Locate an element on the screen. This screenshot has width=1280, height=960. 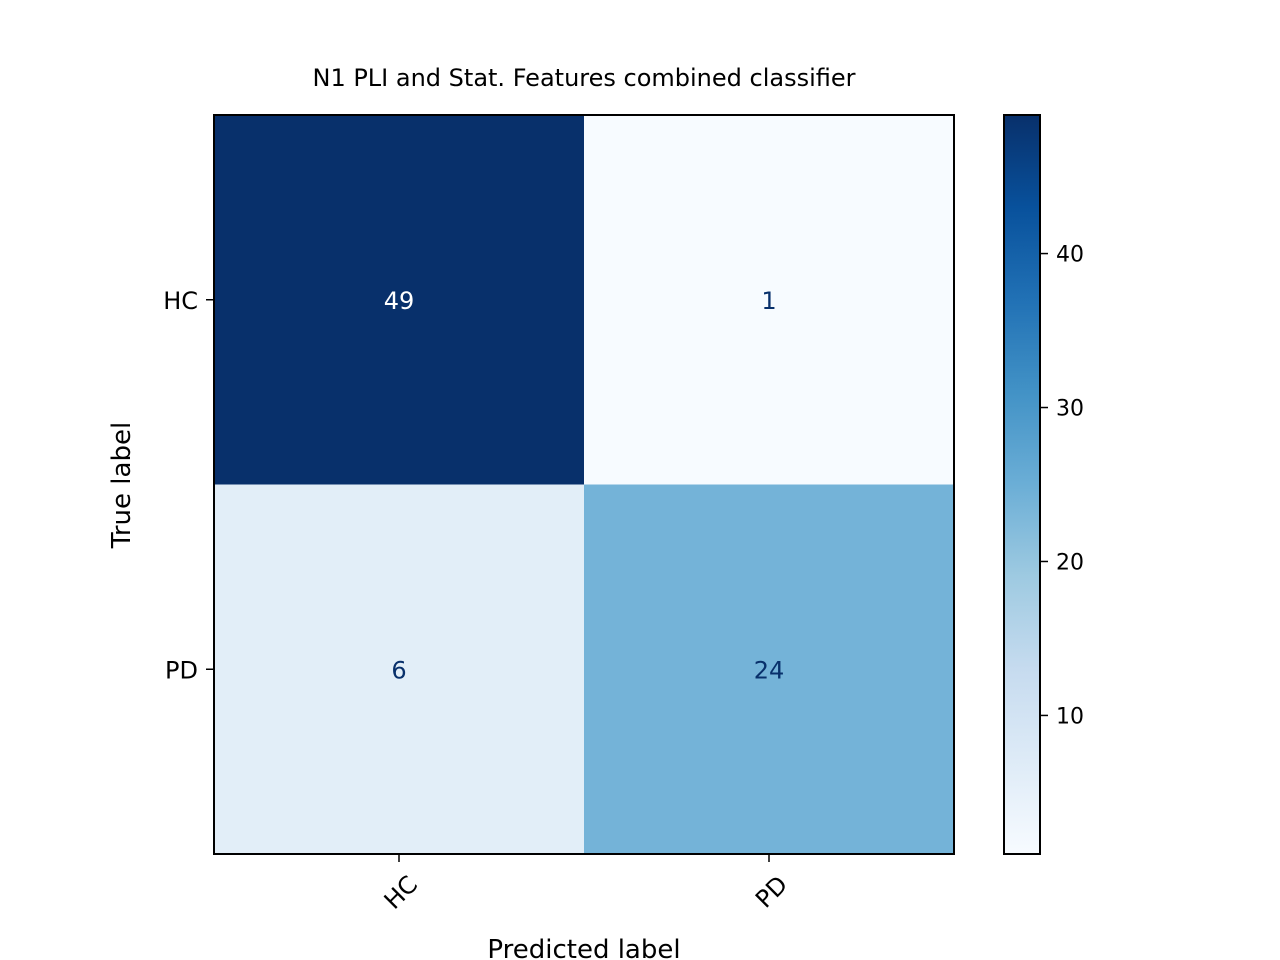
y-tick-label: PD is located at coordinates (181, 670).